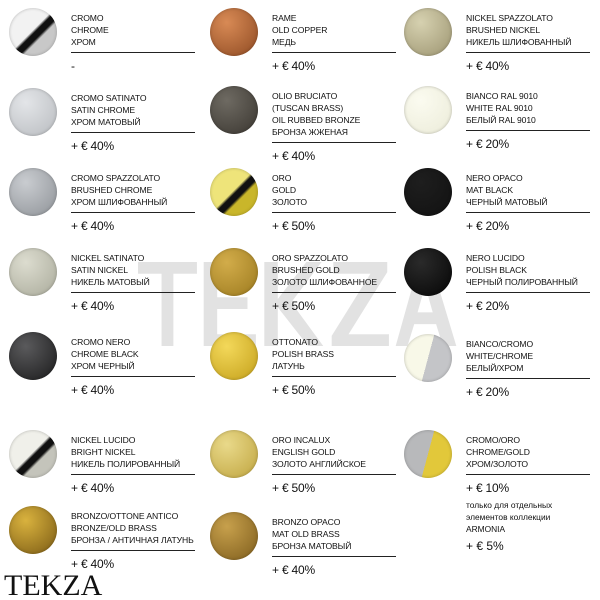  I want to click on finish-name-line: OIL RUBBED BRONZE, so click(316, 120).